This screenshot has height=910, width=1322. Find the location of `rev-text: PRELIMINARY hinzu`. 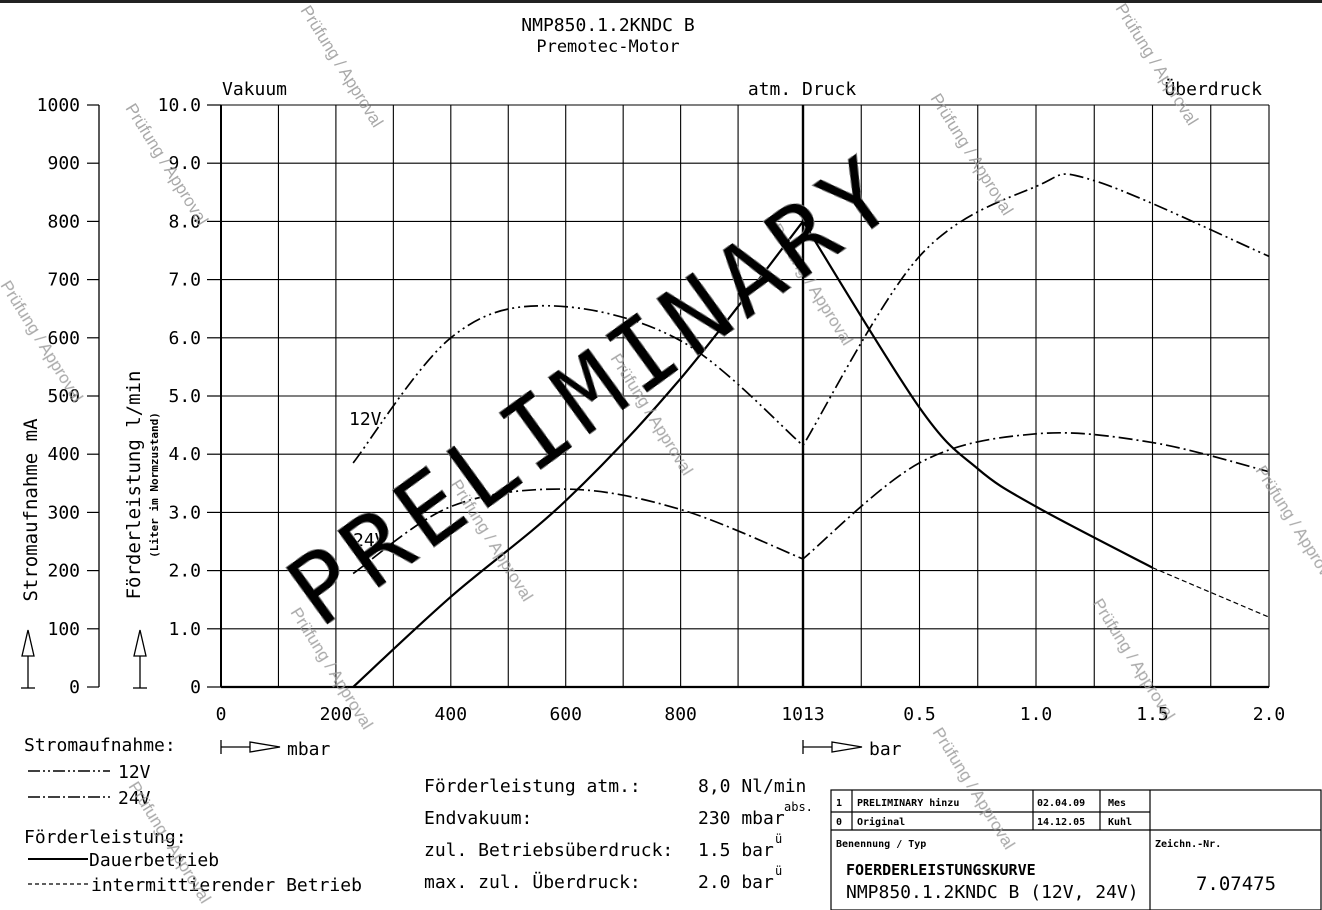

rev-text: PRELIMINARY hinzu is located at coordinates (908, 803).